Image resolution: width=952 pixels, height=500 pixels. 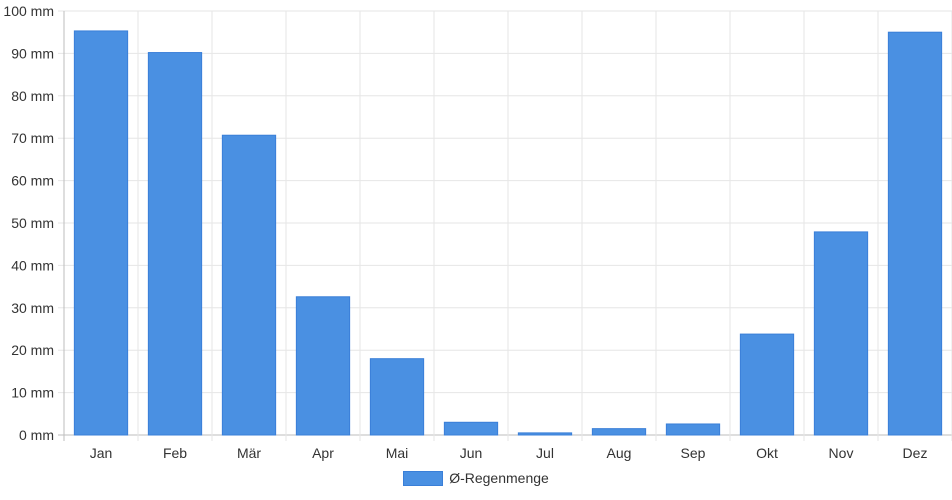 What do you see at coordinates (36, 435) in the screenshot?
I see `y-tick-label: 0 mm` at bounding box center [36, 435].